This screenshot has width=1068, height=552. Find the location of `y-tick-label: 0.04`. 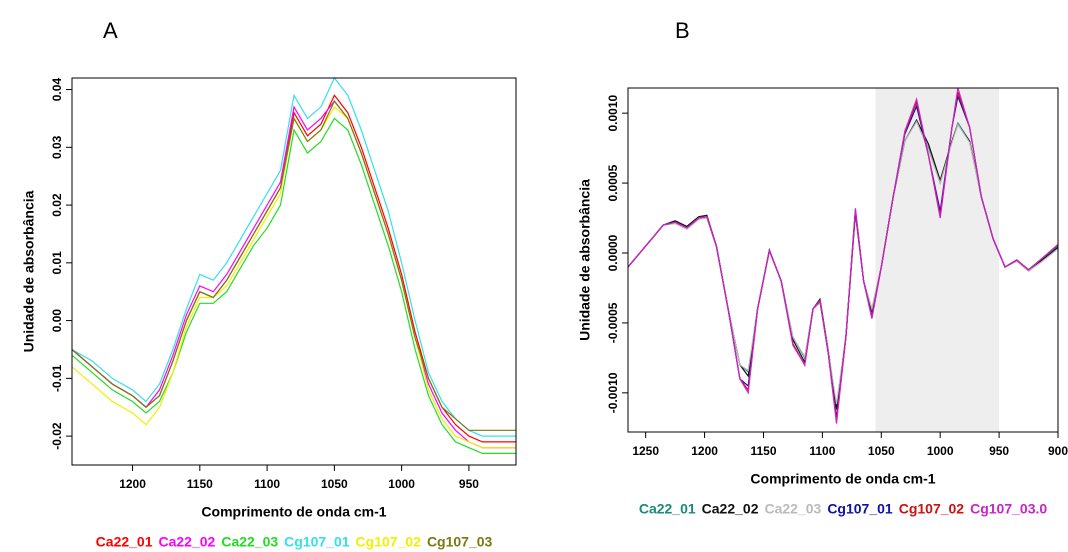

y-tick-label: 0.04 is located at coordinates (57, 90).